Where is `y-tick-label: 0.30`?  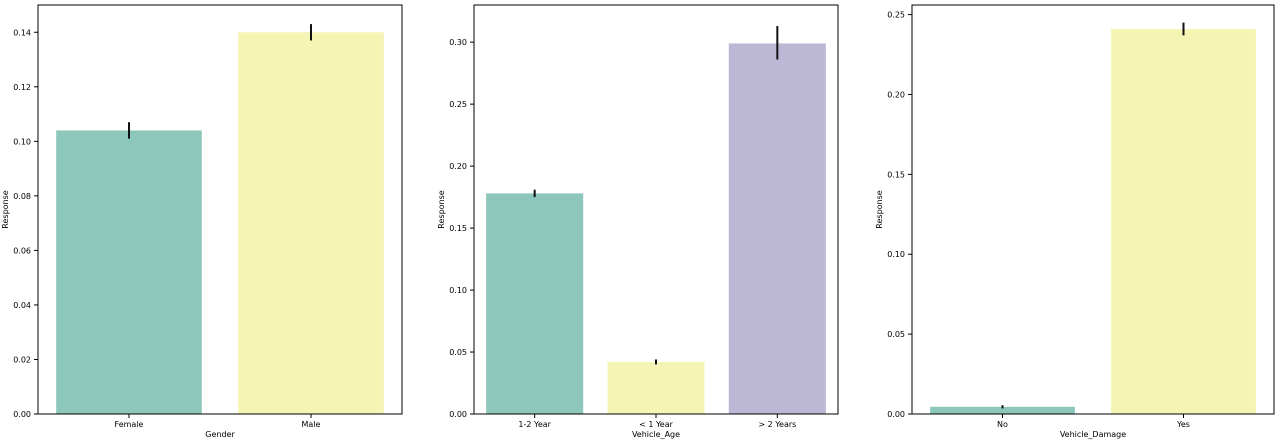 y-tick-label: 0.30 is located at coordinates (458, 42).